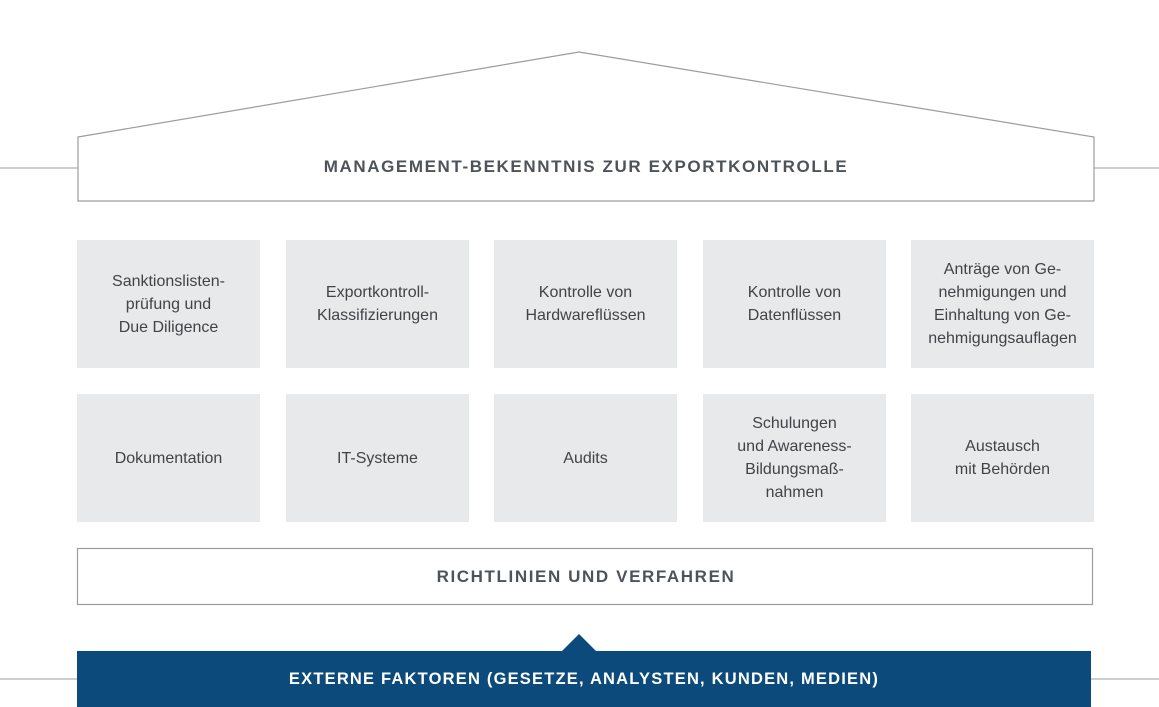 The image size is (1159, 707). What do you see at coordinates (1002, 292) in the screenshot?
I see `pillar-text-line: nehmigungen und` at bounding box center [1002, 292].